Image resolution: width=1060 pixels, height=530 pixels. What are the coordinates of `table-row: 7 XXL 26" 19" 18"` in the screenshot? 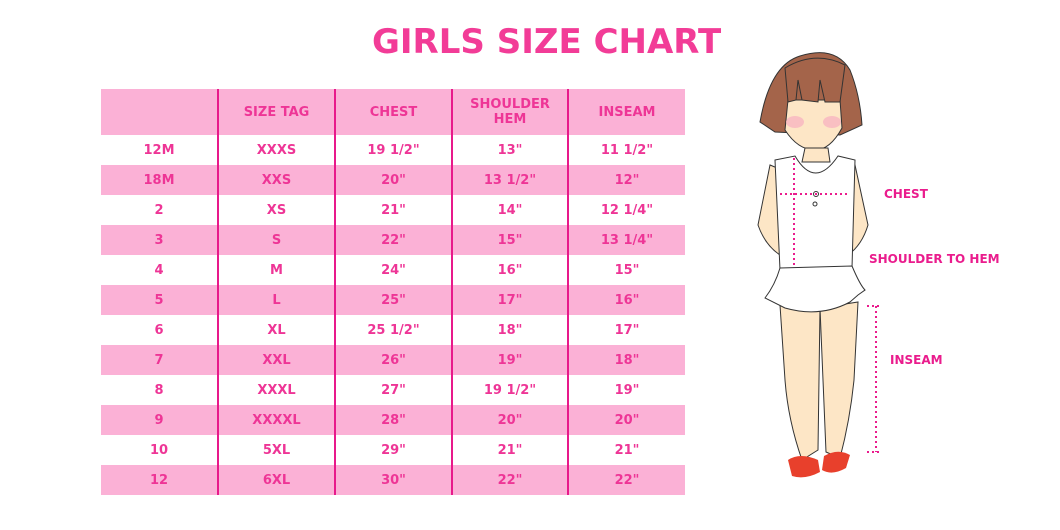 It's located at (393, 360).